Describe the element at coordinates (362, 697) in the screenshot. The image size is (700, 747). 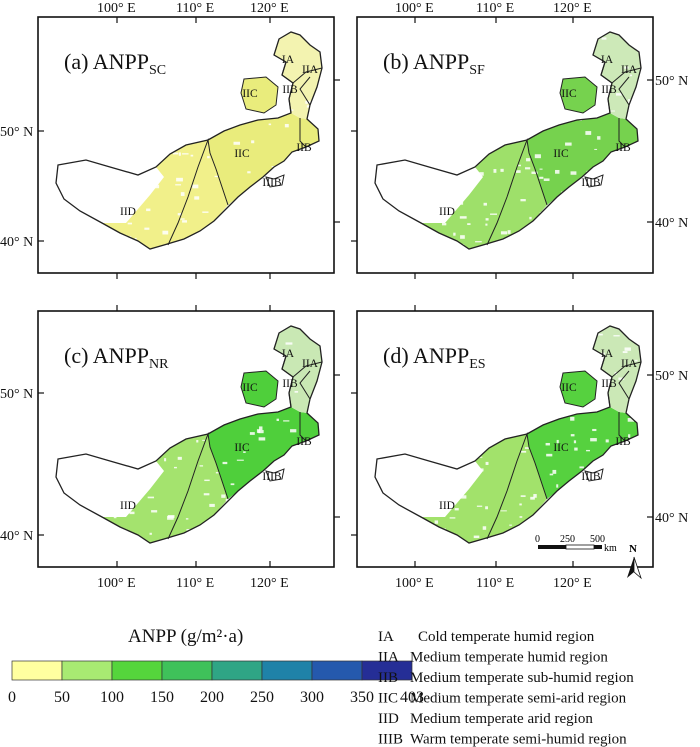
I see `legend-tick-label: 350` at that location.